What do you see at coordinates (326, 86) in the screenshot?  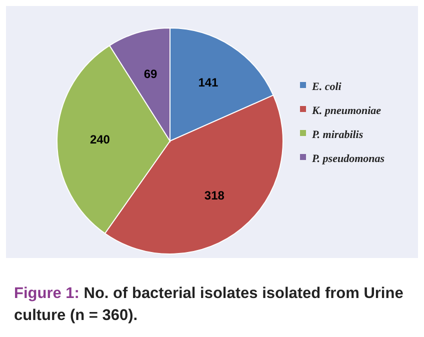 I see `legend-label: E. coli` at bounding box center [326, 86].